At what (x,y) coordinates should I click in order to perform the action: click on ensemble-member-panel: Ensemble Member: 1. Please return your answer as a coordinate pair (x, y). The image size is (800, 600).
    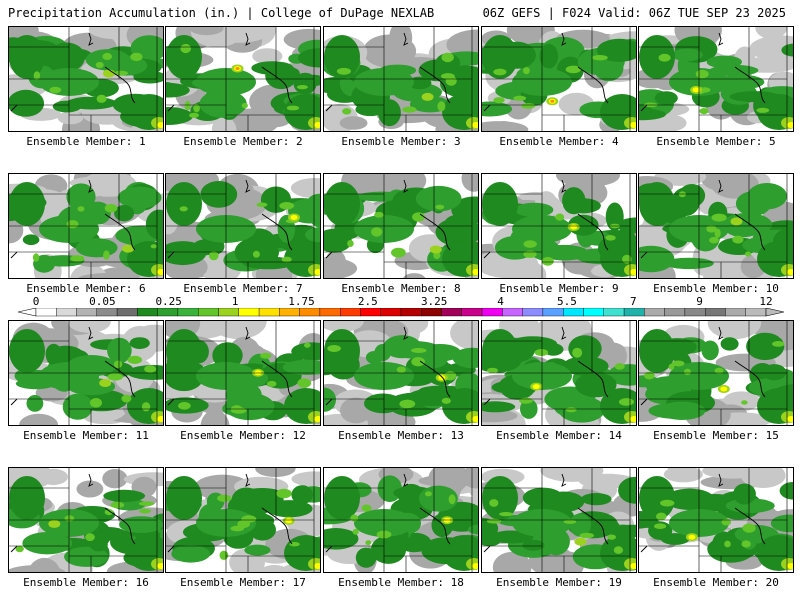
    Looking at the image, I should click on (86, 88).